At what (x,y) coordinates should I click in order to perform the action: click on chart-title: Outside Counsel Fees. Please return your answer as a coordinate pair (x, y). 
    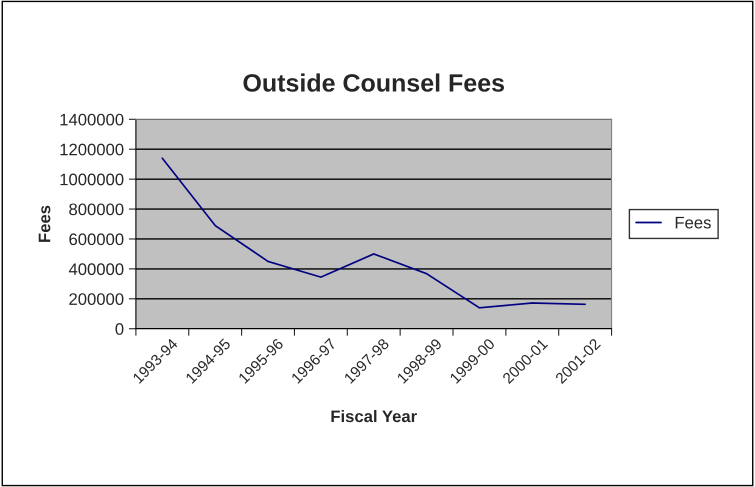
    Looking at the image, I should click on (373, 82).